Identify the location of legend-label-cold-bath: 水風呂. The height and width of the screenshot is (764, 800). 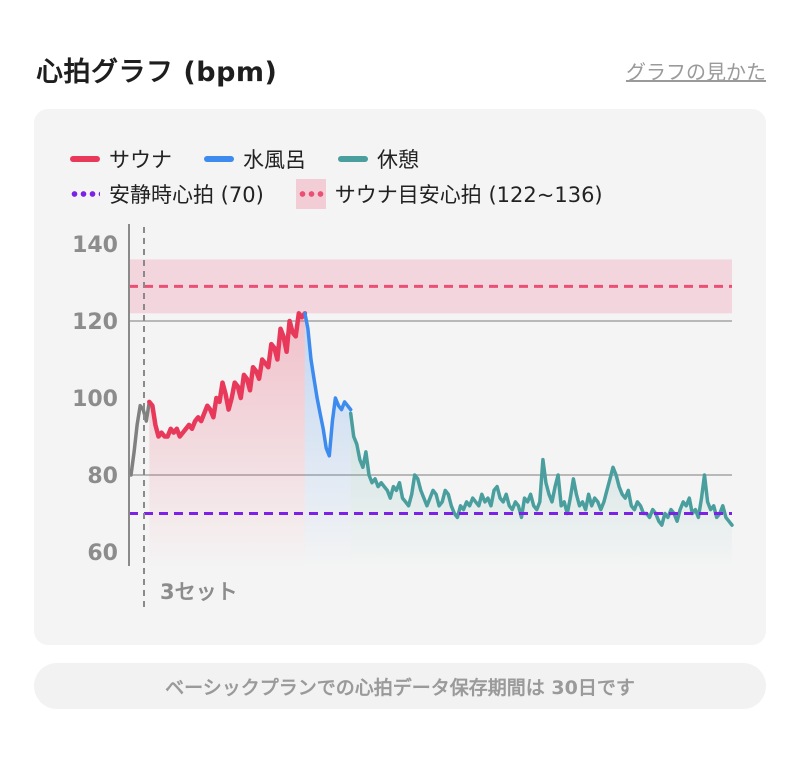
(274, 160).